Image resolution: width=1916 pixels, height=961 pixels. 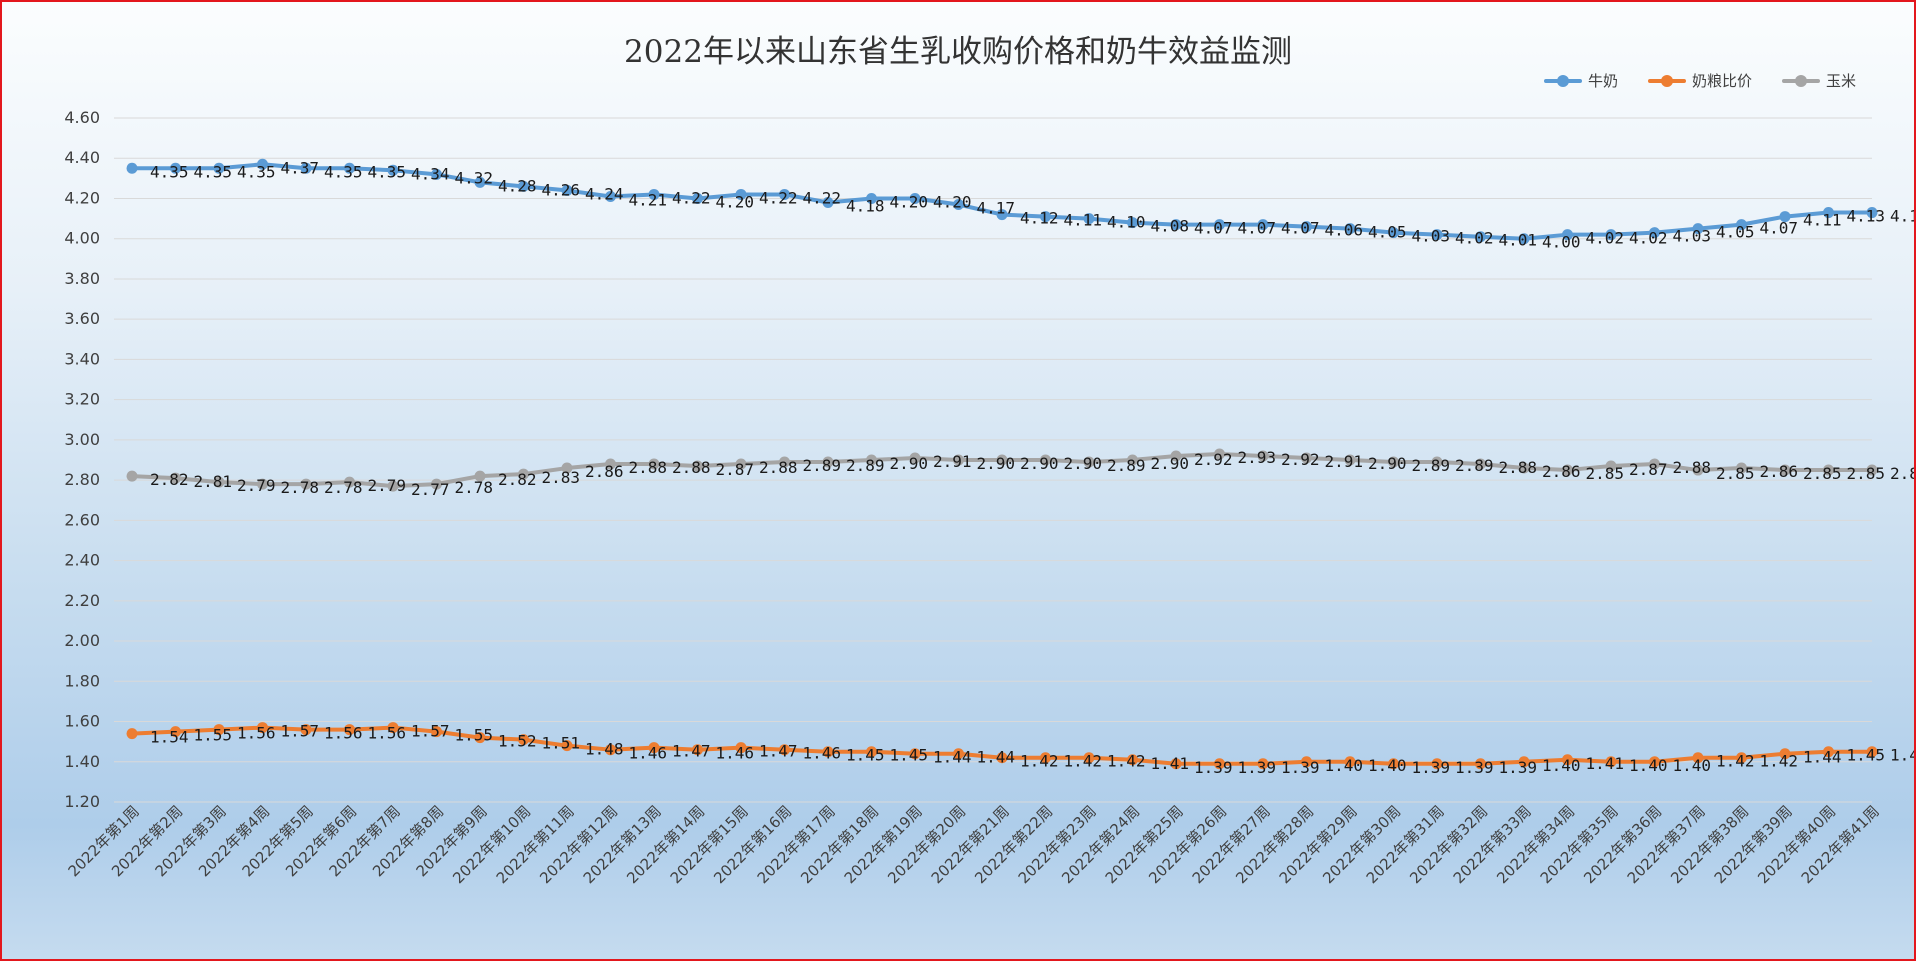 I want to click on data-label-milk: 4.11, so click(x=1822, y=220).